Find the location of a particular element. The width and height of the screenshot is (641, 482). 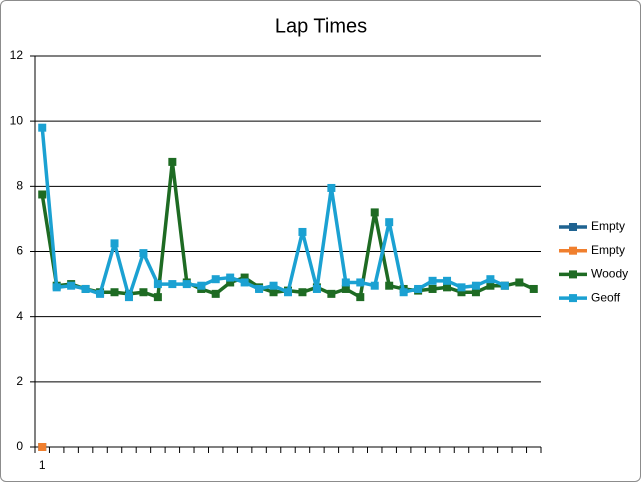

y-tick-label: 2 is located at coordinates (19, 381).